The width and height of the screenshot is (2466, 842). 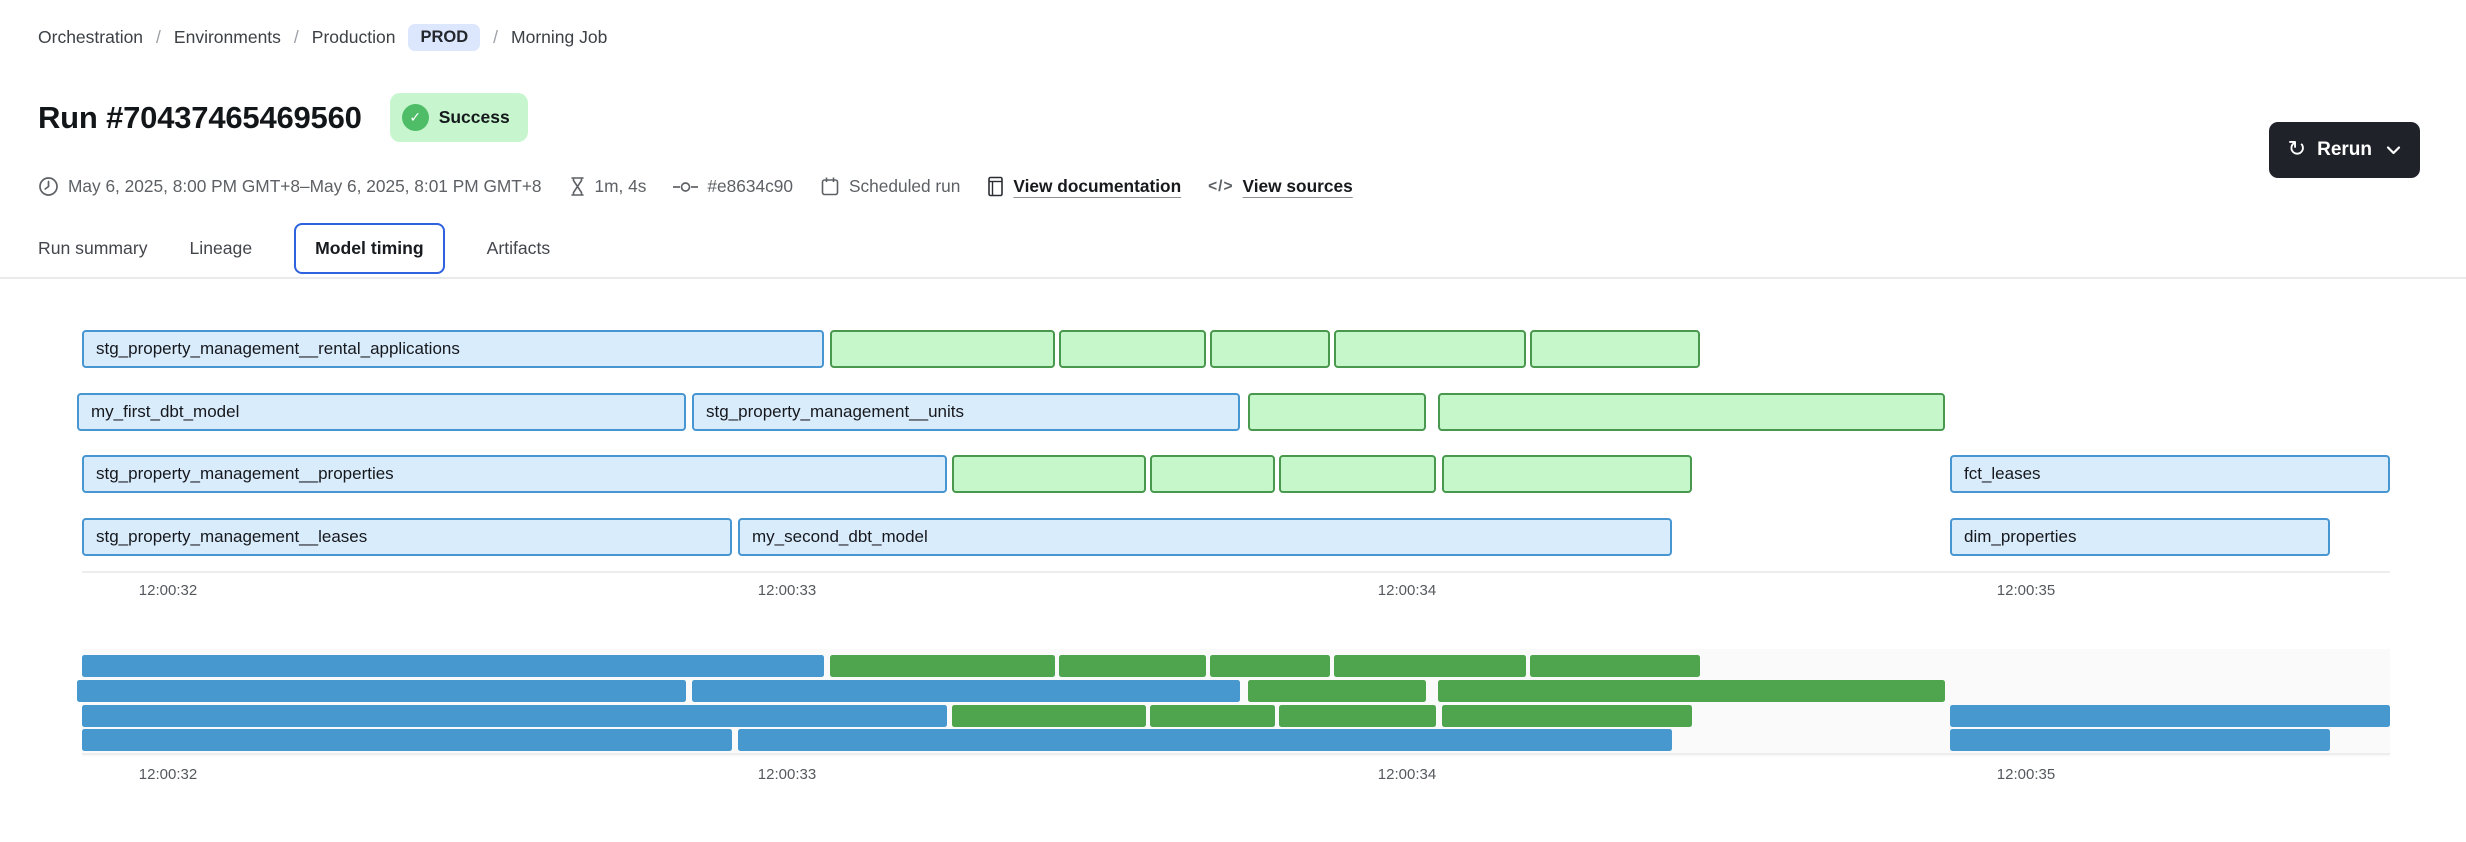 I want to click on tab-artifacts: Artifacts, so click(x=518, y=247).